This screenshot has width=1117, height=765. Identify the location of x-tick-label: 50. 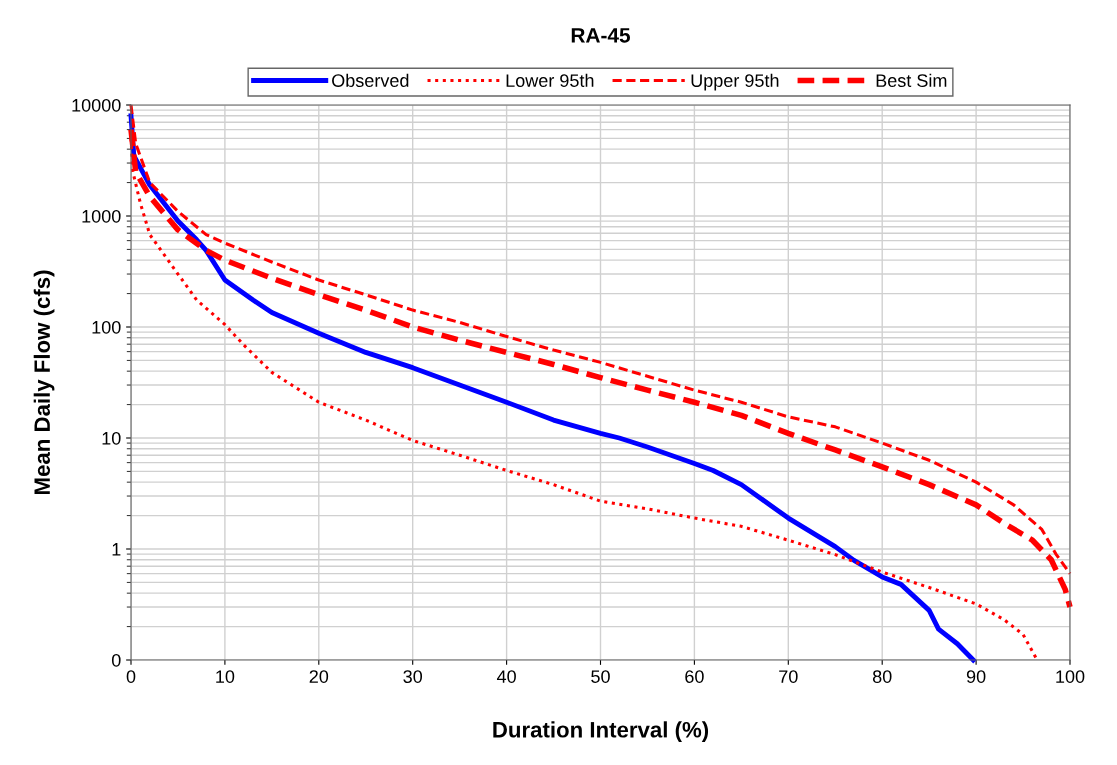
(600, 676).